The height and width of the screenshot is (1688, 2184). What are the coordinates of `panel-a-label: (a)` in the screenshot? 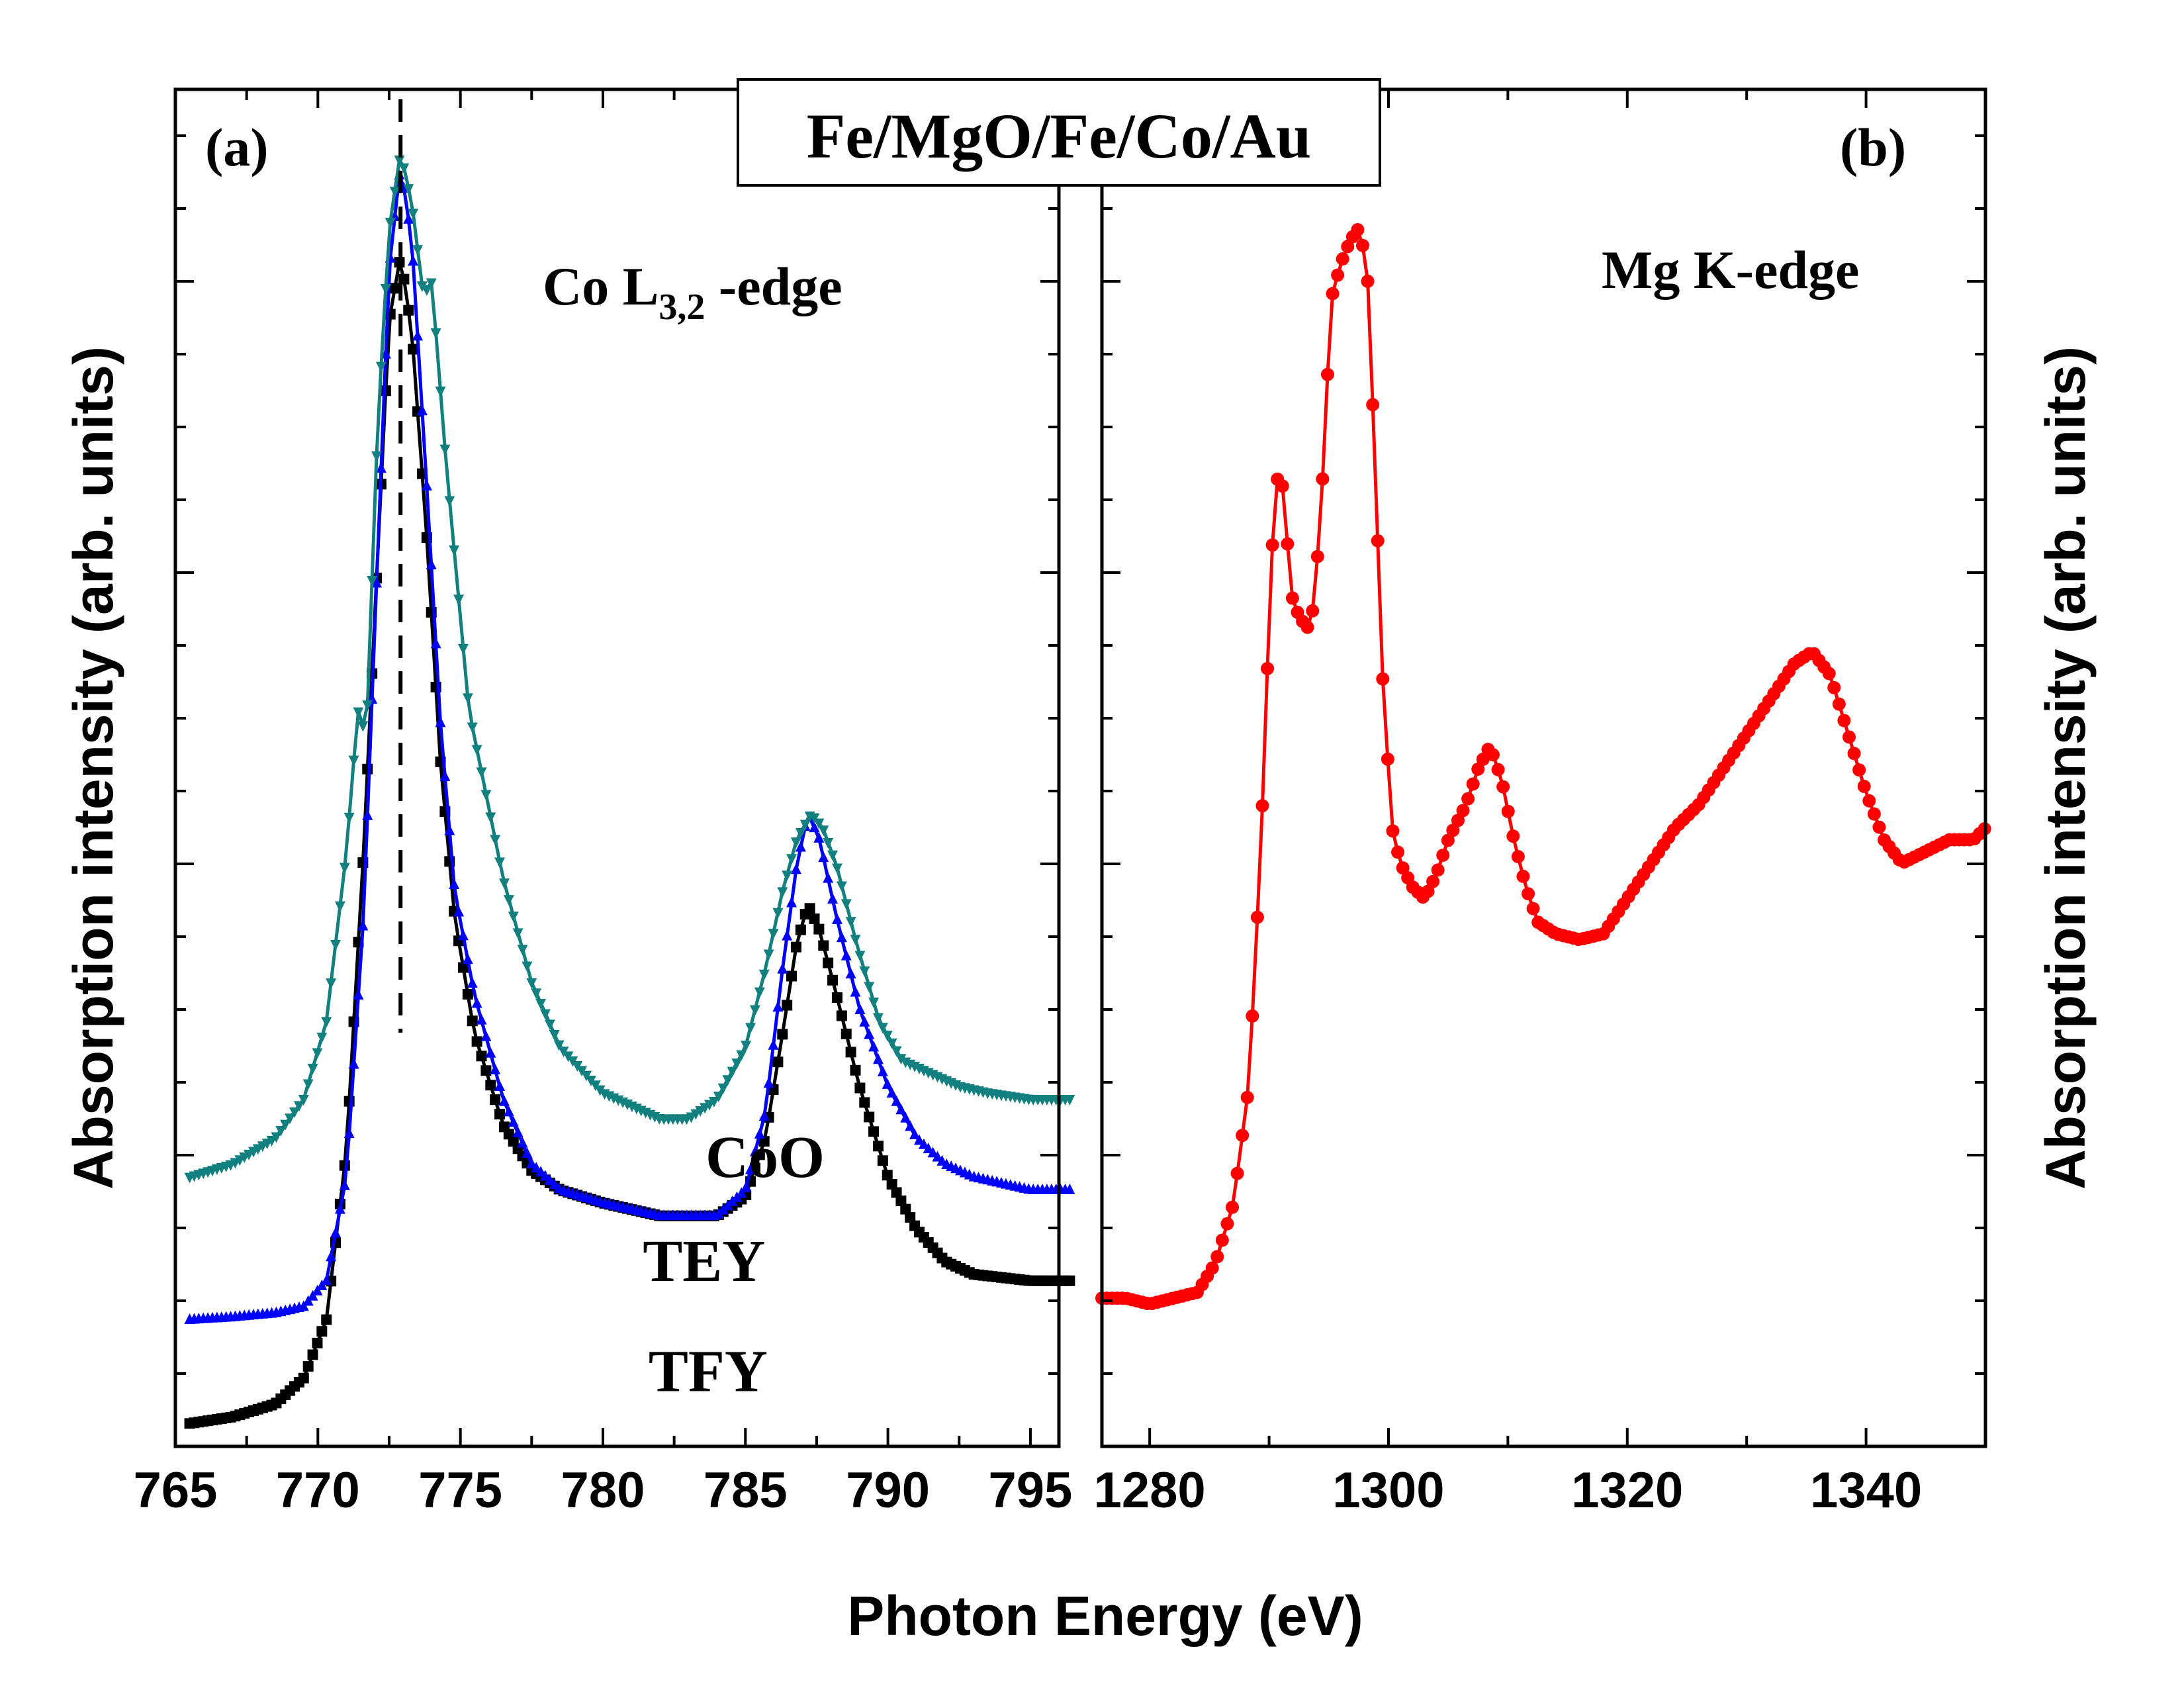 It's located at (237, 147).